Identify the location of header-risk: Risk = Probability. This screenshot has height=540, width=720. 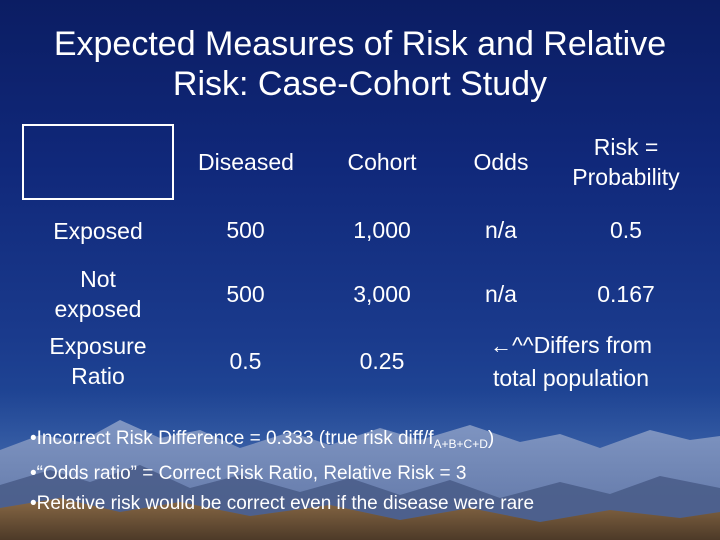
(626, 162).